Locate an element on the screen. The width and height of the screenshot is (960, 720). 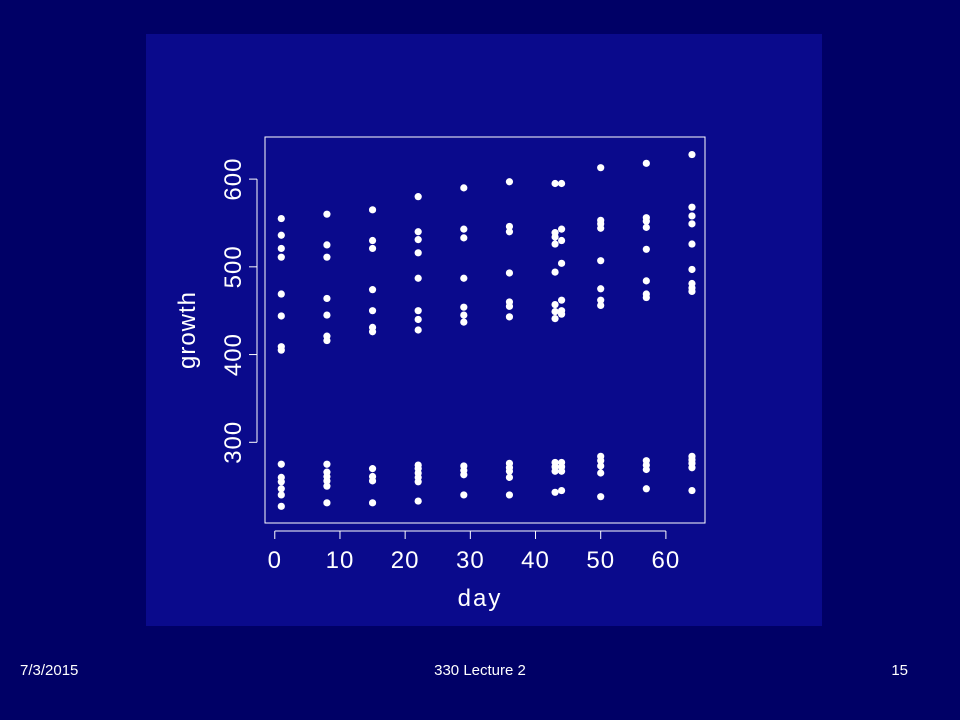
x-tick-label: 10 is located at coordinates (340, 560).